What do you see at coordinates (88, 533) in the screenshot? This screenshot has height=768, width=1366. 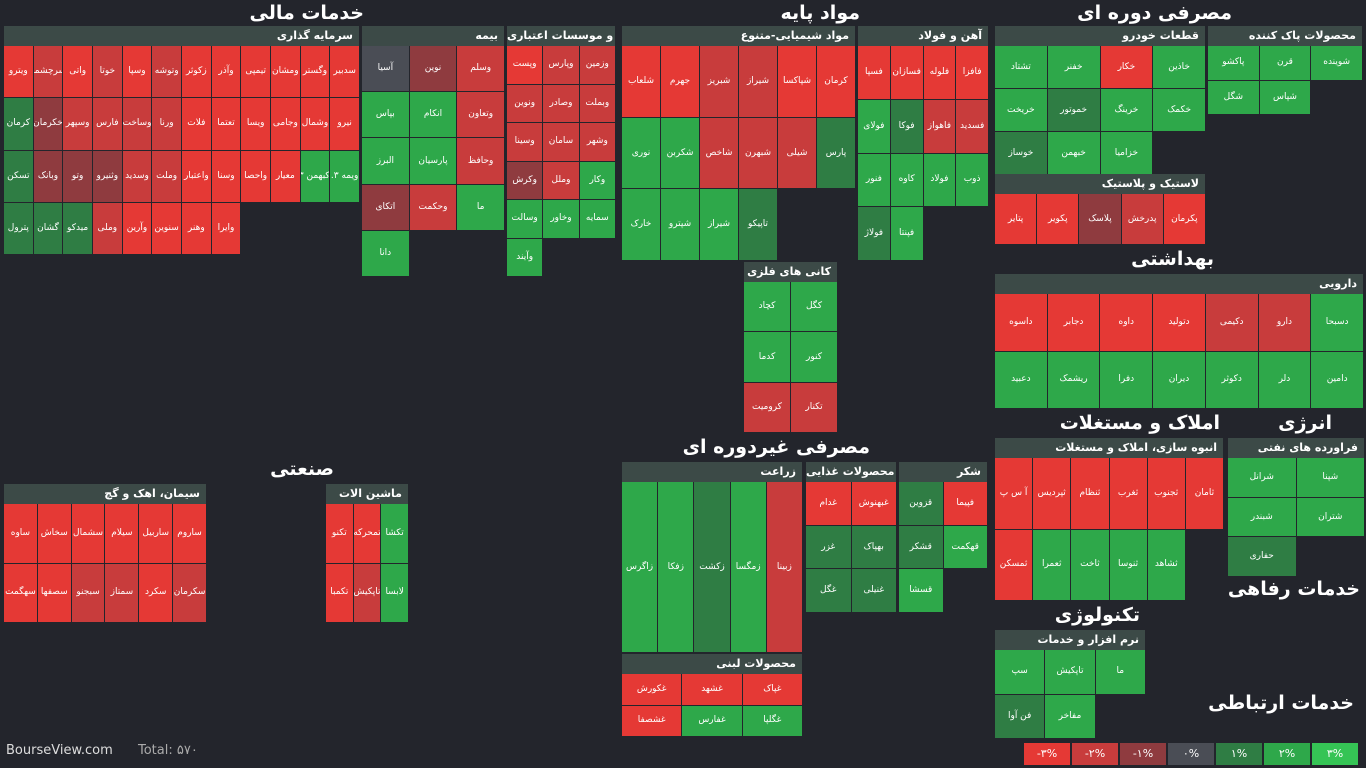 I see `stock-tile: سشمال` at bounding box center [88, 533].